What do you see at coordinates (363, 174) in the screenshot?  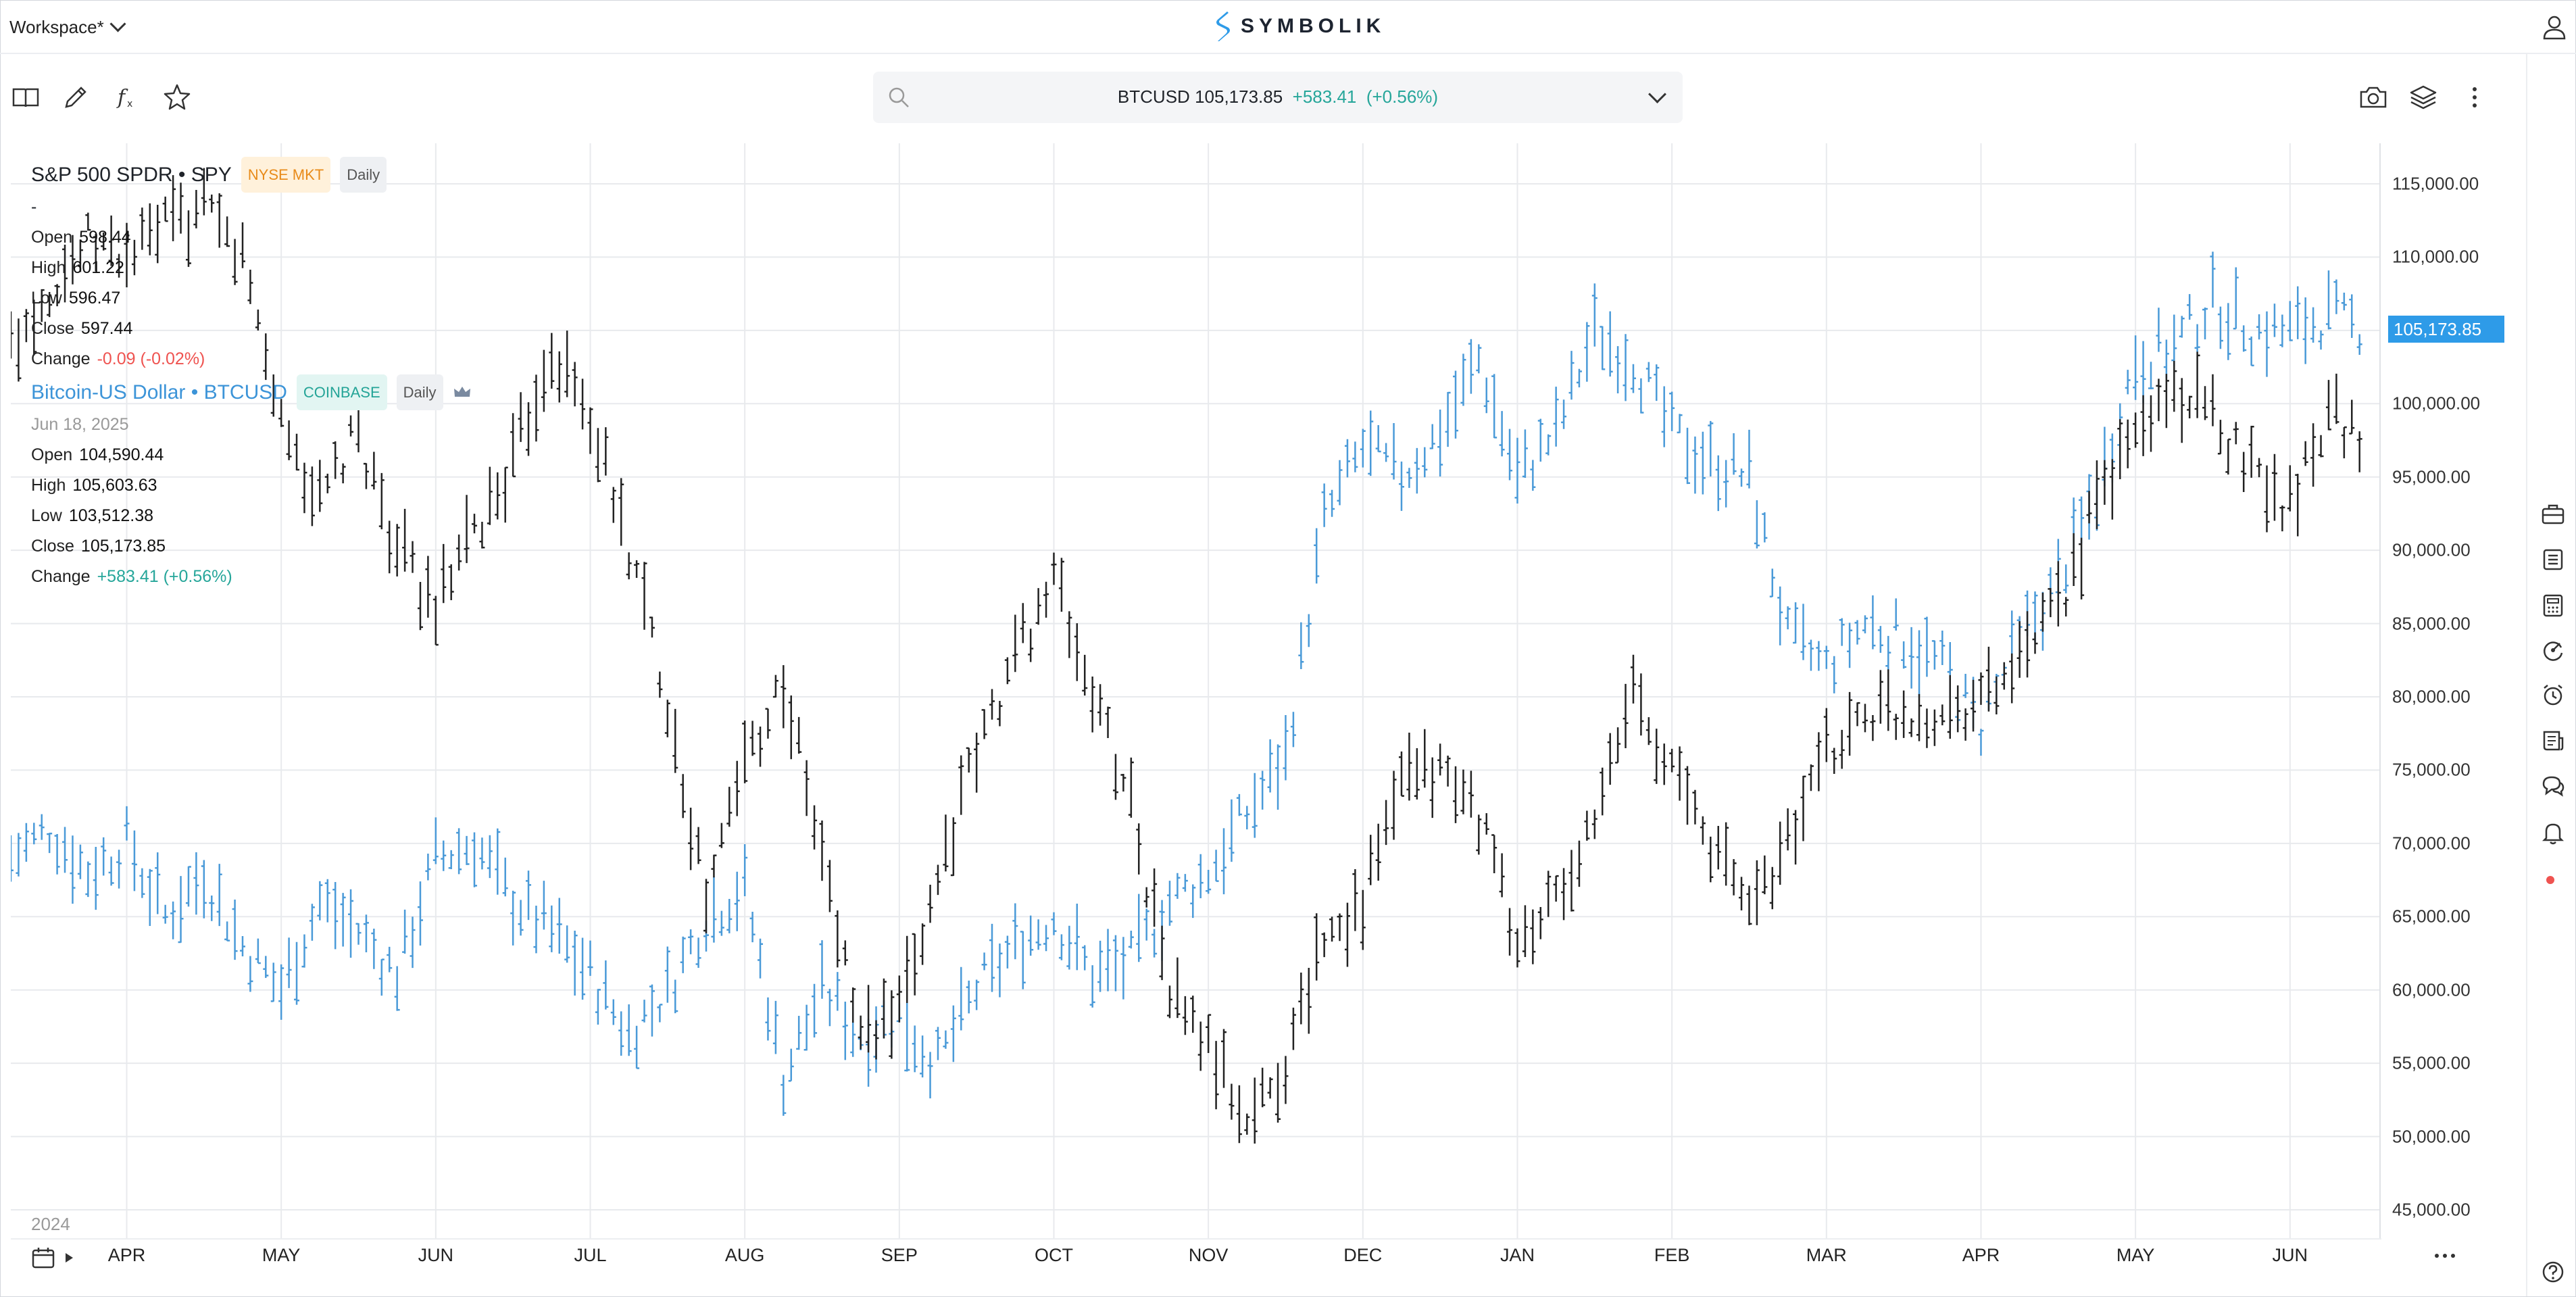 I see `spy-interval-badge: Daily` at bounding box center [363, 174].